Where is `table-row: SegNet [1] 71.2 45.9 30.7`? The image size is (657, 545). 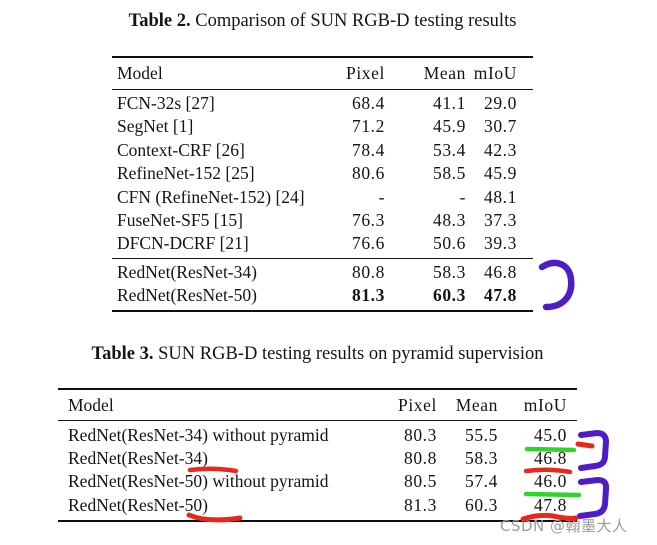
table-row: SegNet [1] 71.2 45.9 30.7 is located at coordinates (322, 126).